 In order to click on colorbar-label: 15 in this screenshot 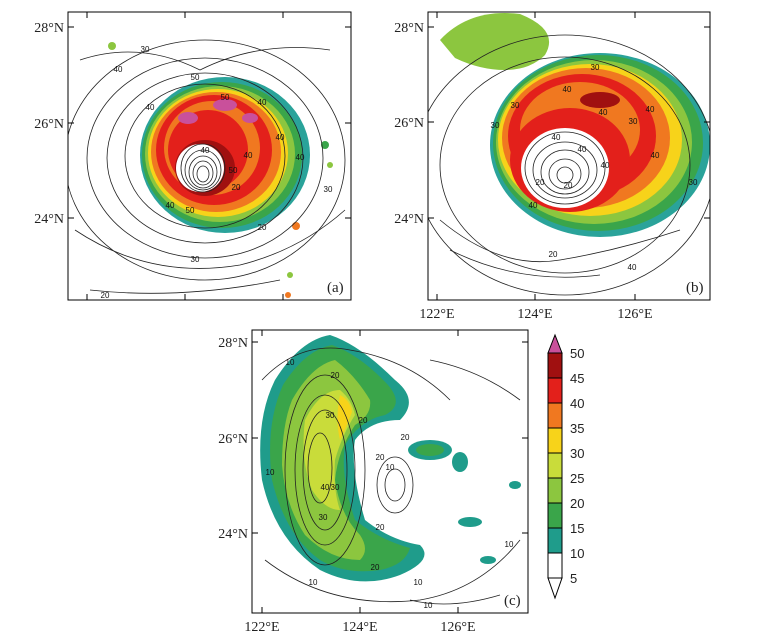, I will do `click(577, 528)`.